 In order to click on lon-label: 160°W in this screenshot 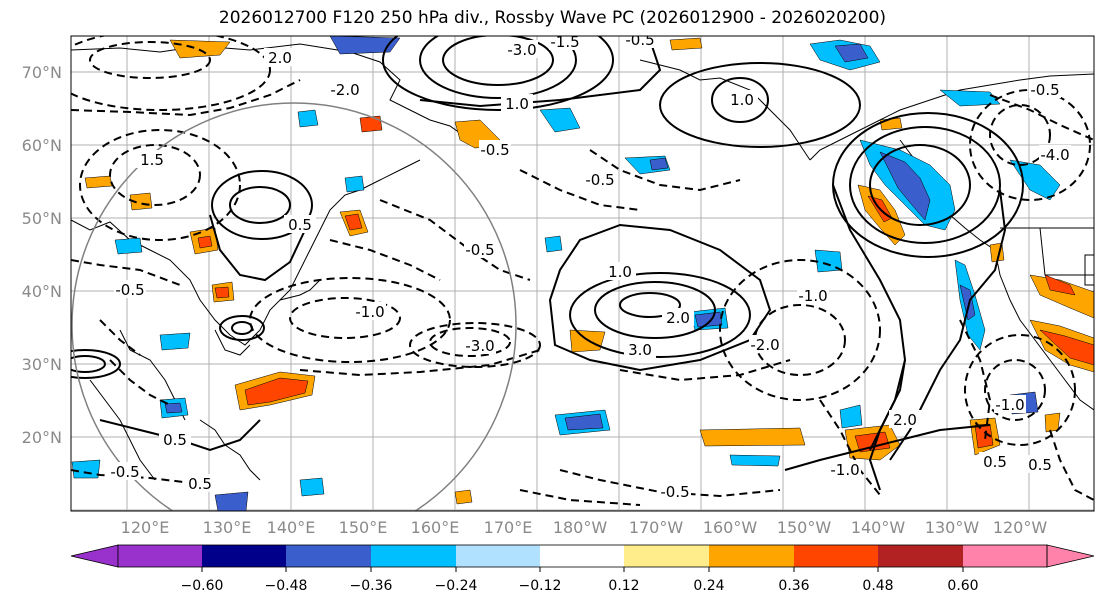, I will do `click(730, 527)`.